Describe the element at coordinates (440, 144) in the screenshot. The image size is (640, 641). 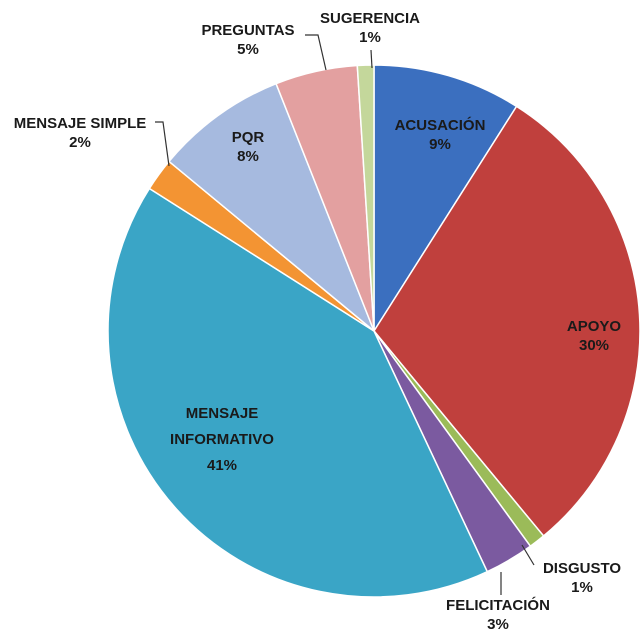
I see `value-label: 9%` at that location.